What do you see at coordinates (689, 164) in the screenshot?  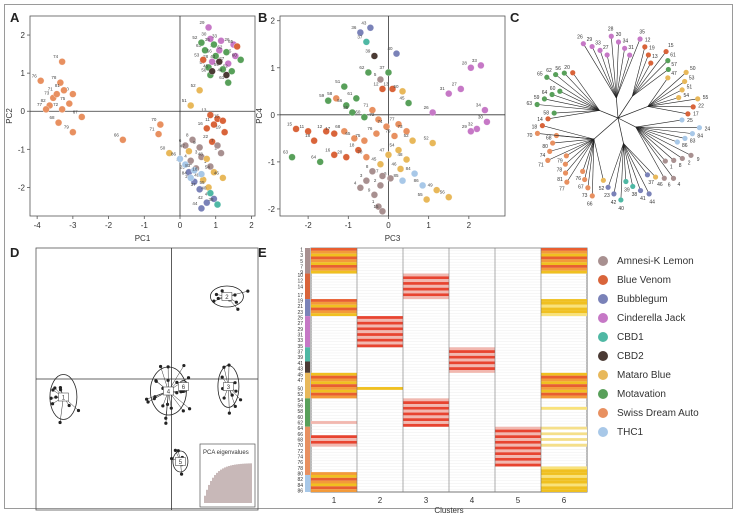 I see `tree-leaf-label: 2` at bounding box center [689, 164].